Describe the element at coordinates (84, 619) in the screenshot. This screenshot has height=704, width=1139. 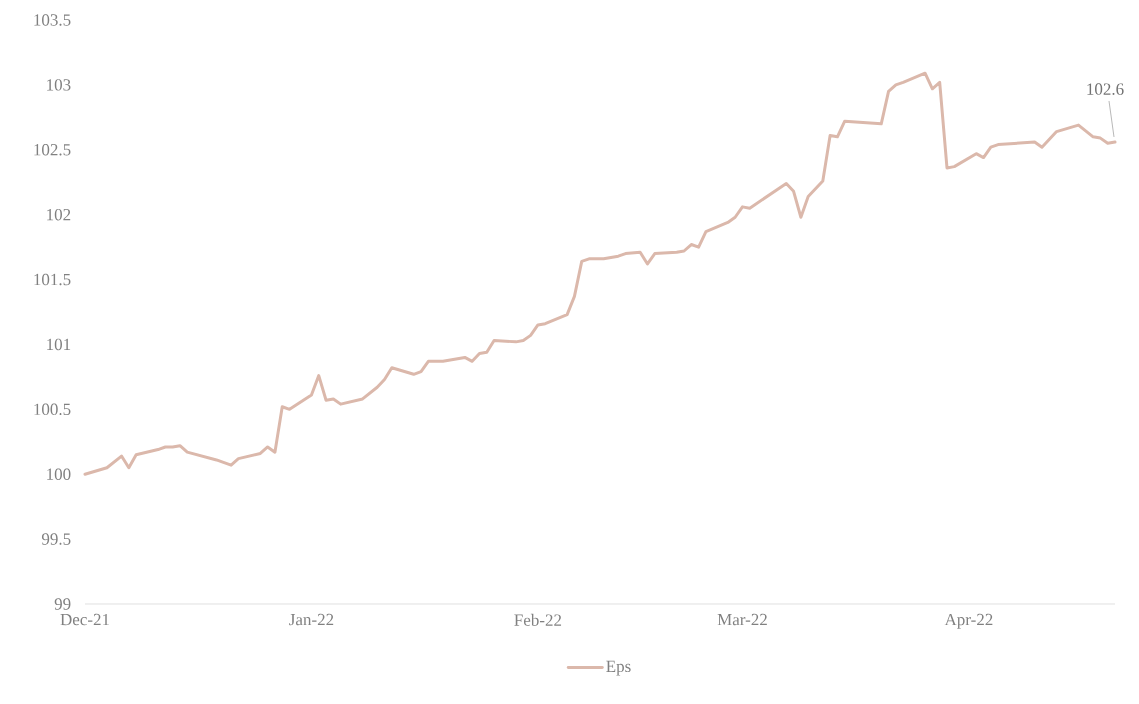
I see `x-tick-label: Dec-21` at that location.